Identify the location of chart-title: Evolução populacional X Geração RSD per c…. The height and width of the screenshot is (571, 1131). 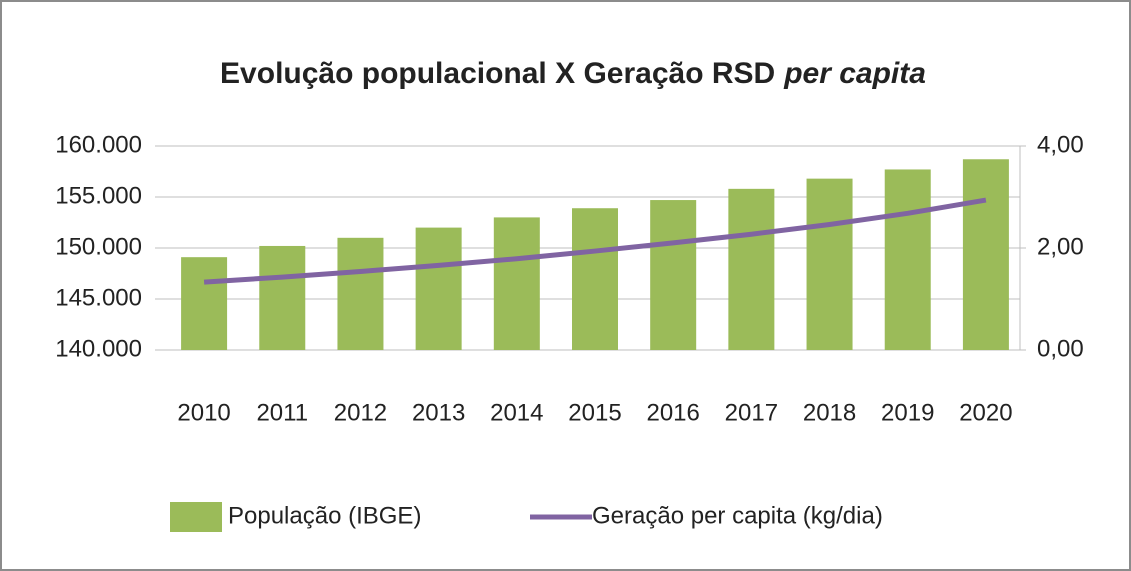
(573, 73).